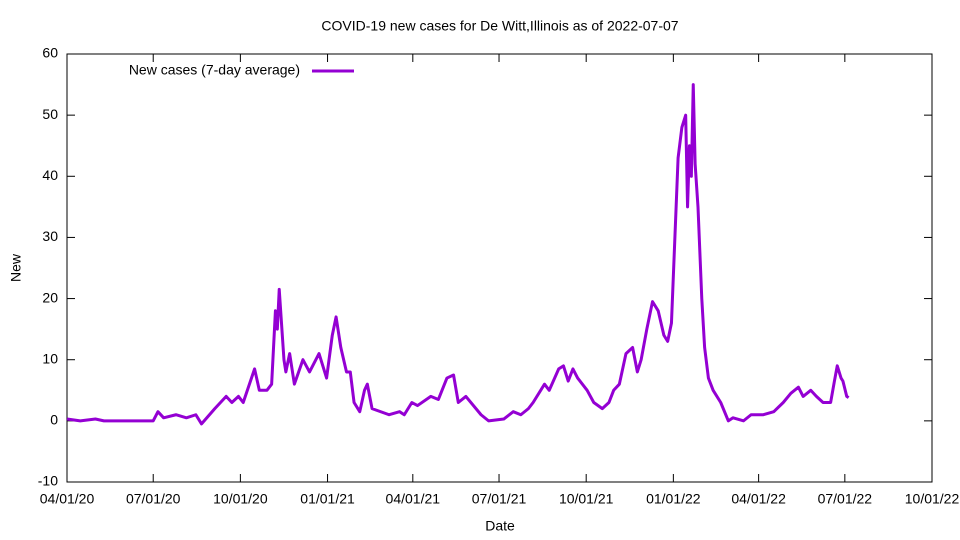  I want to click on x-tick-label: 07/01/21, so click(499, 499).